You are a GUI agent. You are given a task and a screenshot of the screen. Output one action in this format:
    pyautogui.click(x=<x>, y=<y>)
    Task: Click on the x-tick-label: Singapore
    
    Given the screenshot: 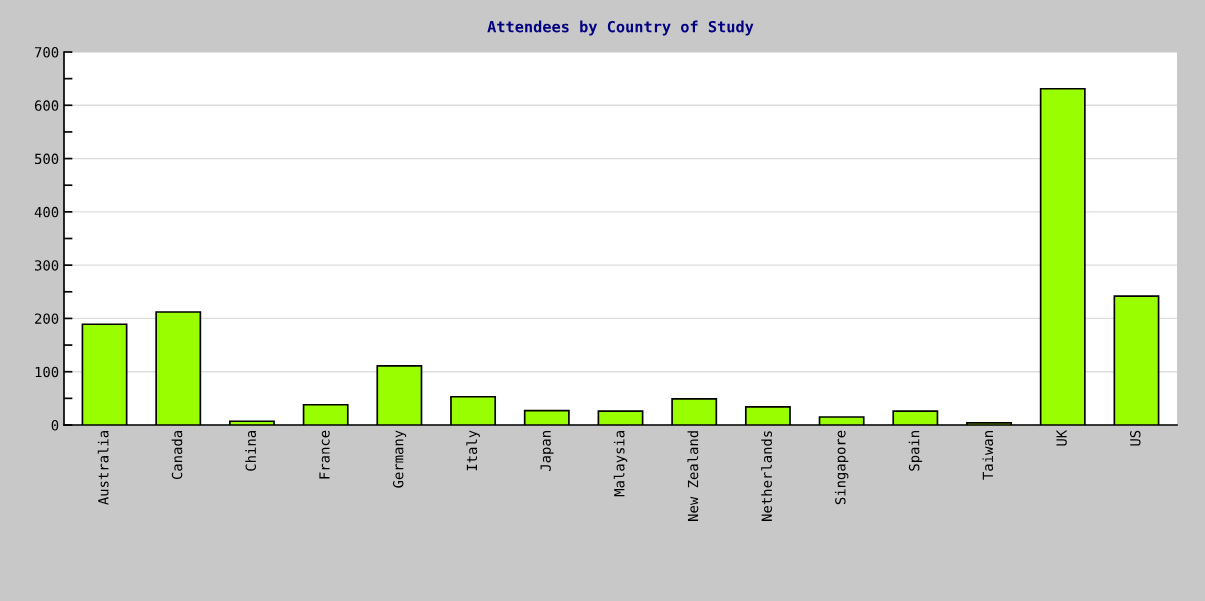 What is the action you would take?
    pyautogui.click(x=841, y=467)
    